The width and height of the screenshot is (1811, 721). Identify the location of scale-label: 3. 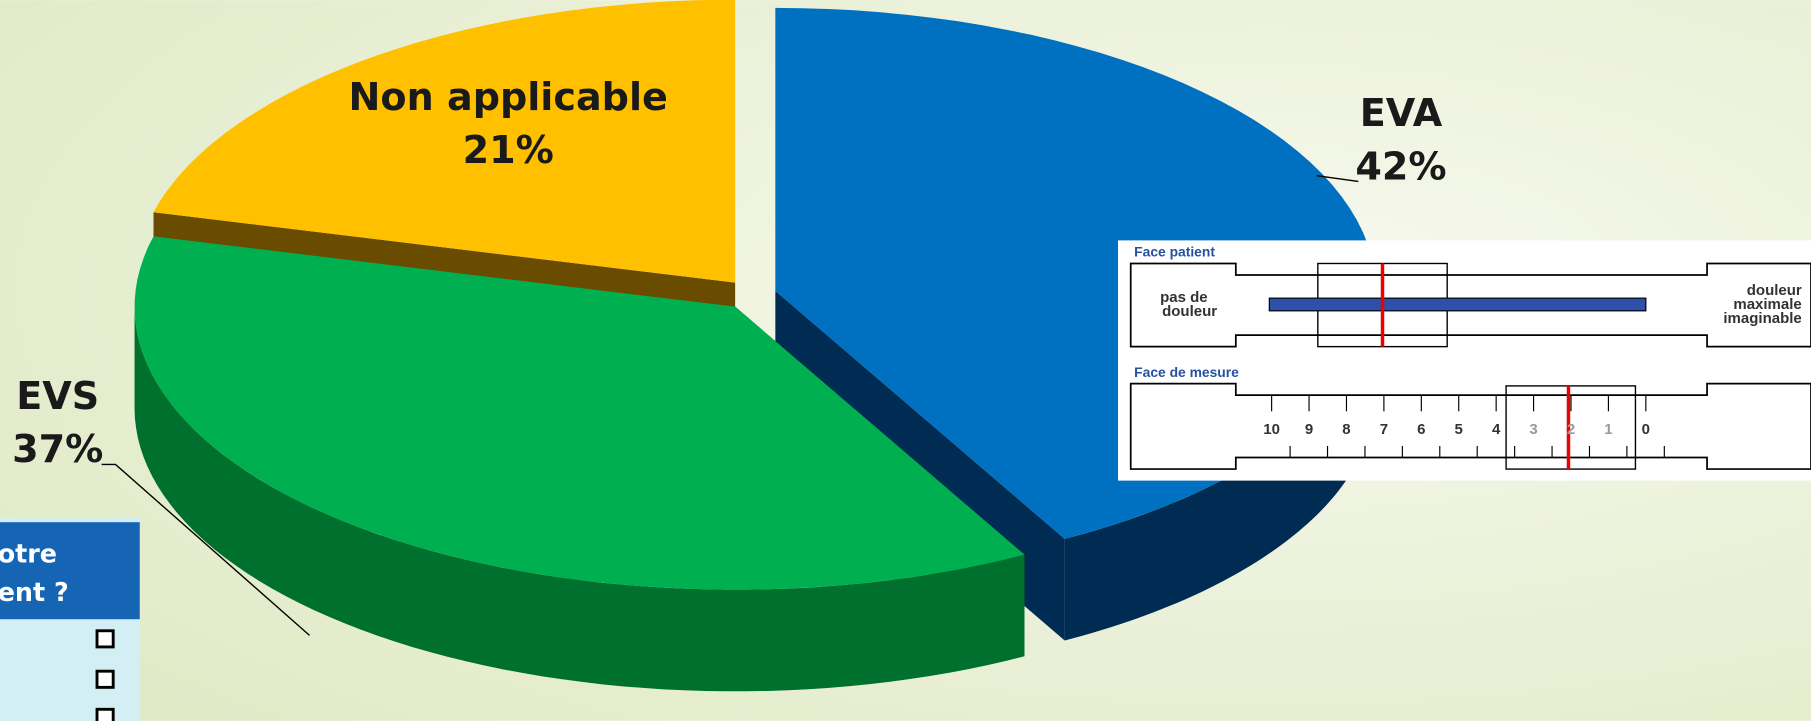
(1533, 429).